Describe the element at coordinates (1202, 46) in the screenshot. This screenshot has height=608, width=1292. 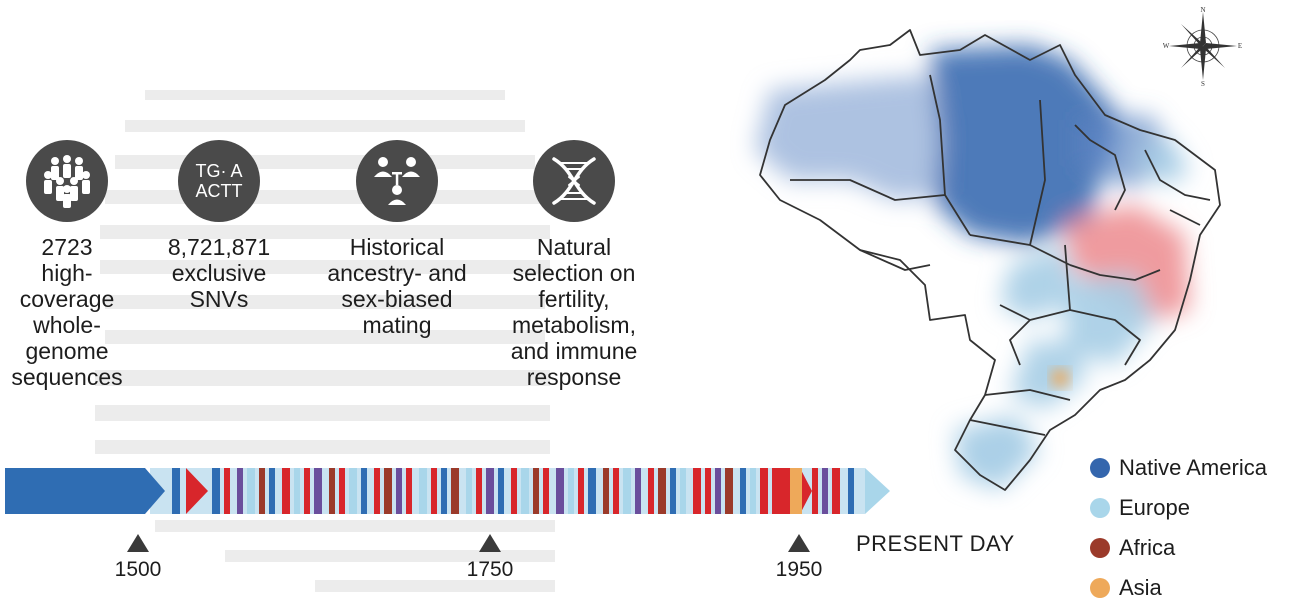
I see `compass-rose-icon: N S W E` at that location.